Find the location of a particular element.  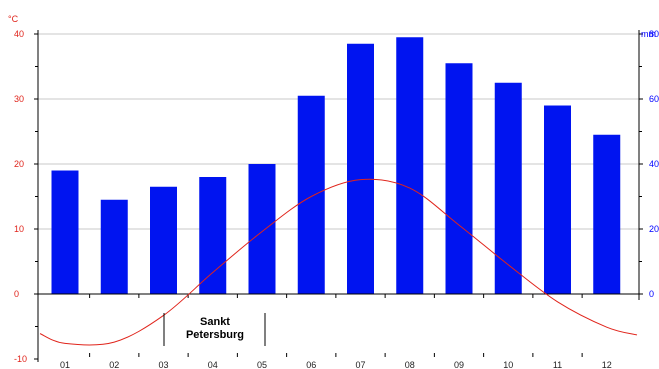

month-tick-label: 06 is located at coordinates (311, 364).